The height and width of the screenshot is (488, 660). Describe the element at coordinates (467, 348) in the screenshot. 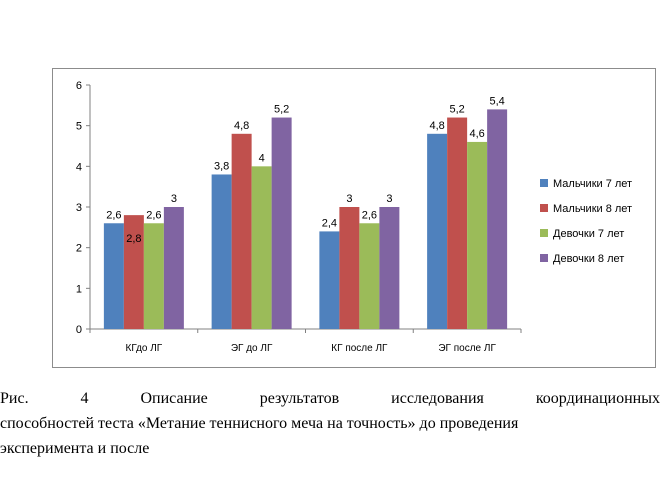

I see `x-tick-label: ЭГ после ЛГ` at that location.